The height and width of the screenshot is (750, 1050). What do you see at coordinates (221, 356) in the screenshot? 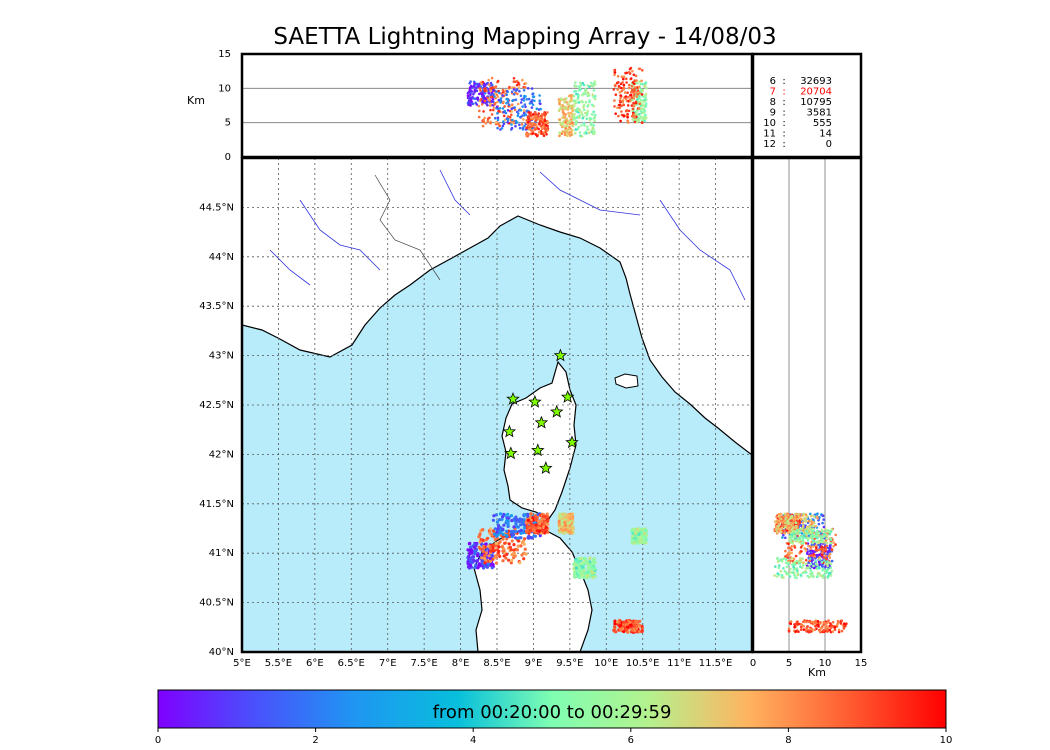
I see `lat-tick-label: 43°N` at bounding box center [221, 356].